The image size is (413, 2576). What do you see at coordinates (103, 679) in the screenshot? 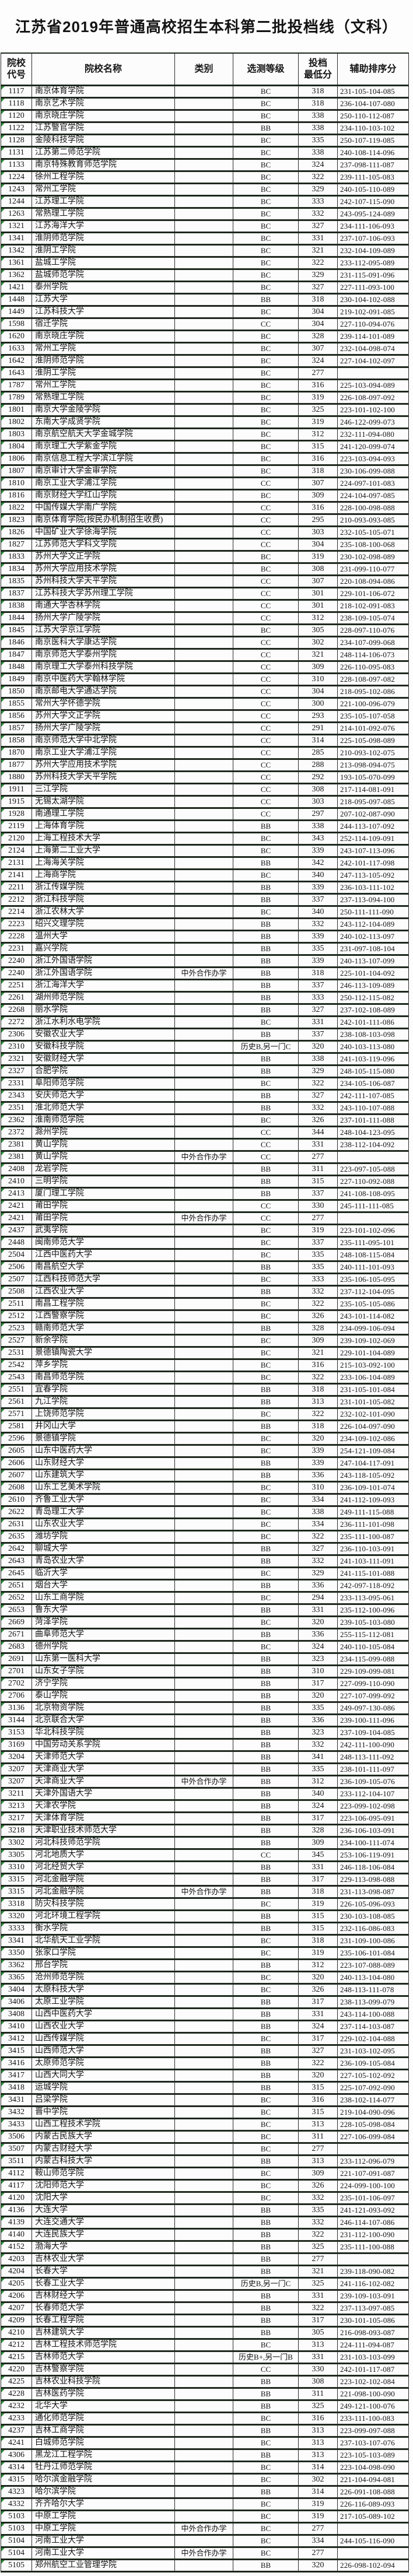
I see `college-name-cell: 南京中医药大学翰林学院` at bounding box center [103, 679].